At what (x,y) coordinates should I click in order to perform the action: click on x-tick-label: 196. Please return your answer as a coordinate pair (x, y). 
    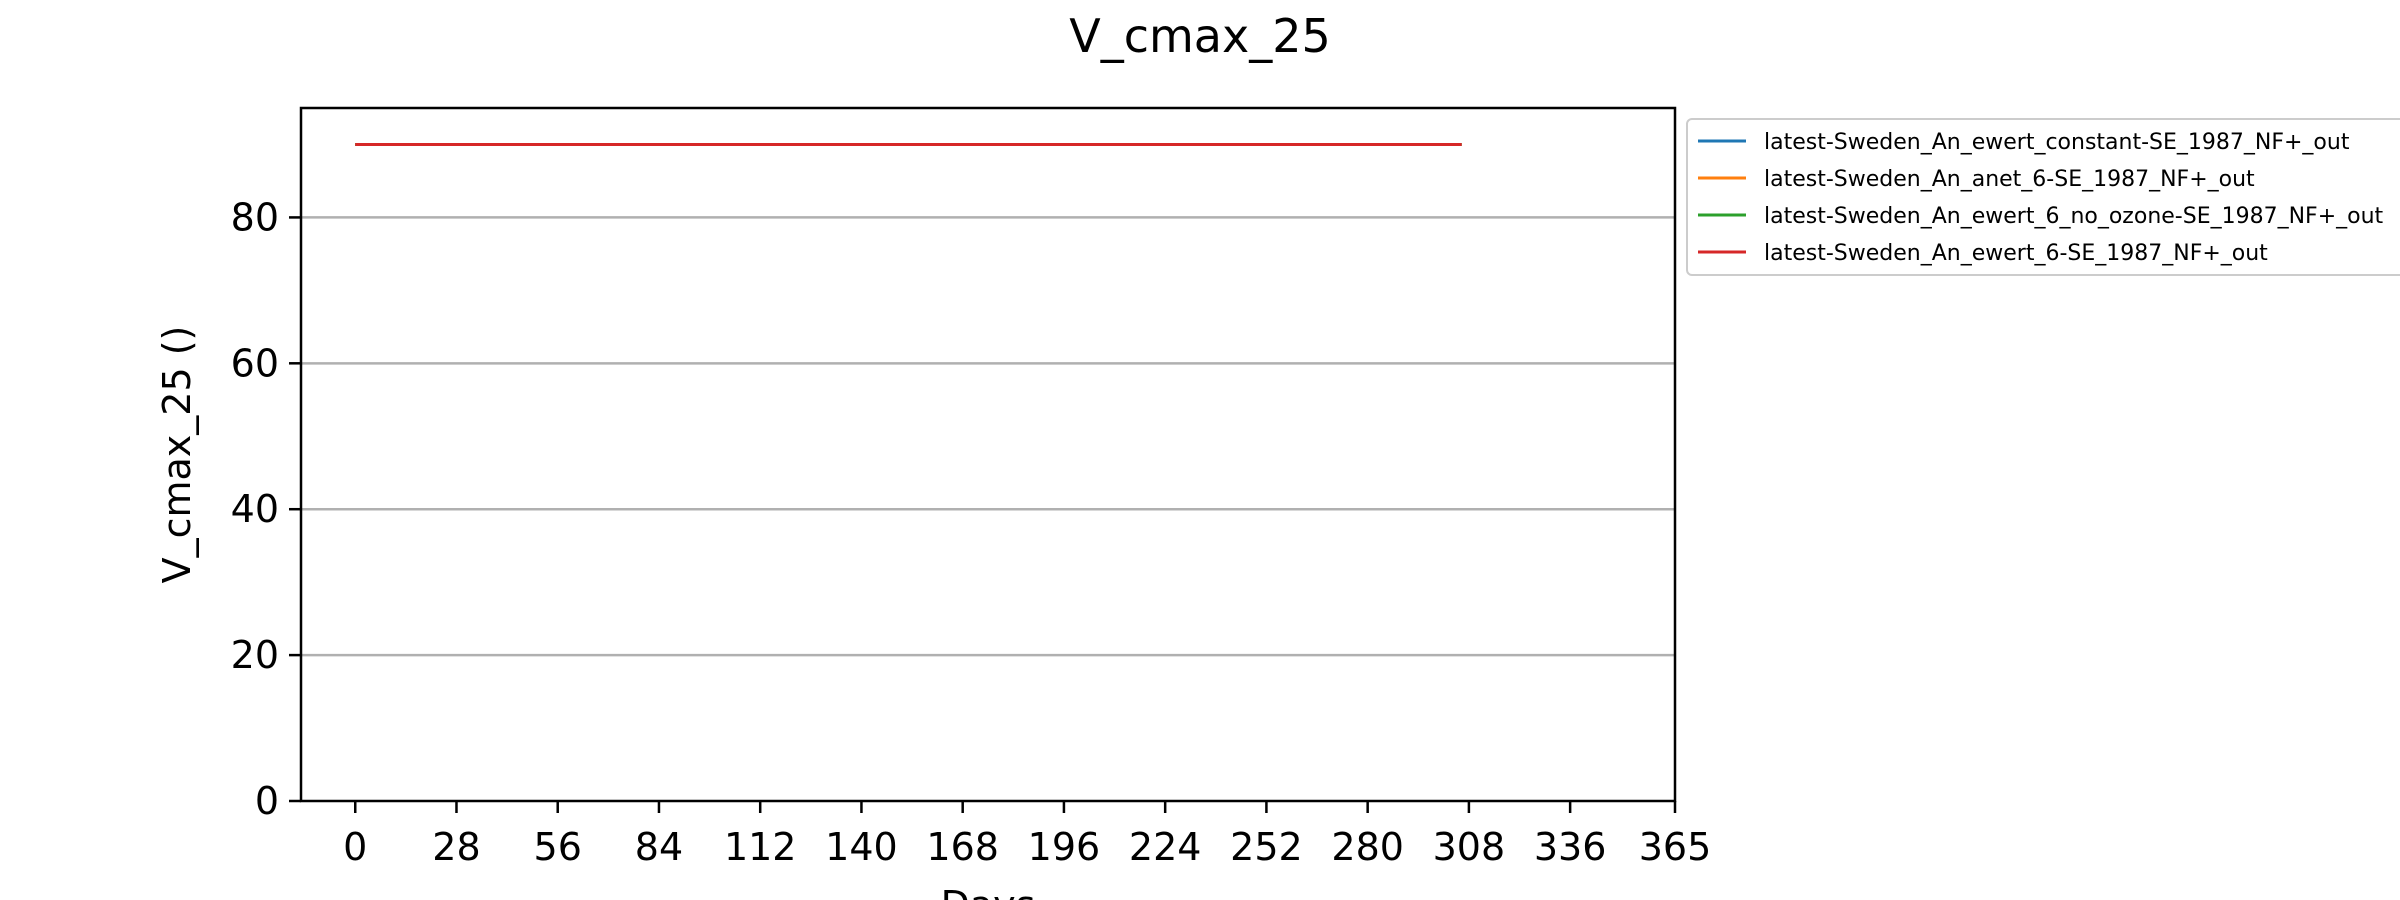
    Looking at the image, I should click on (1064, 847).